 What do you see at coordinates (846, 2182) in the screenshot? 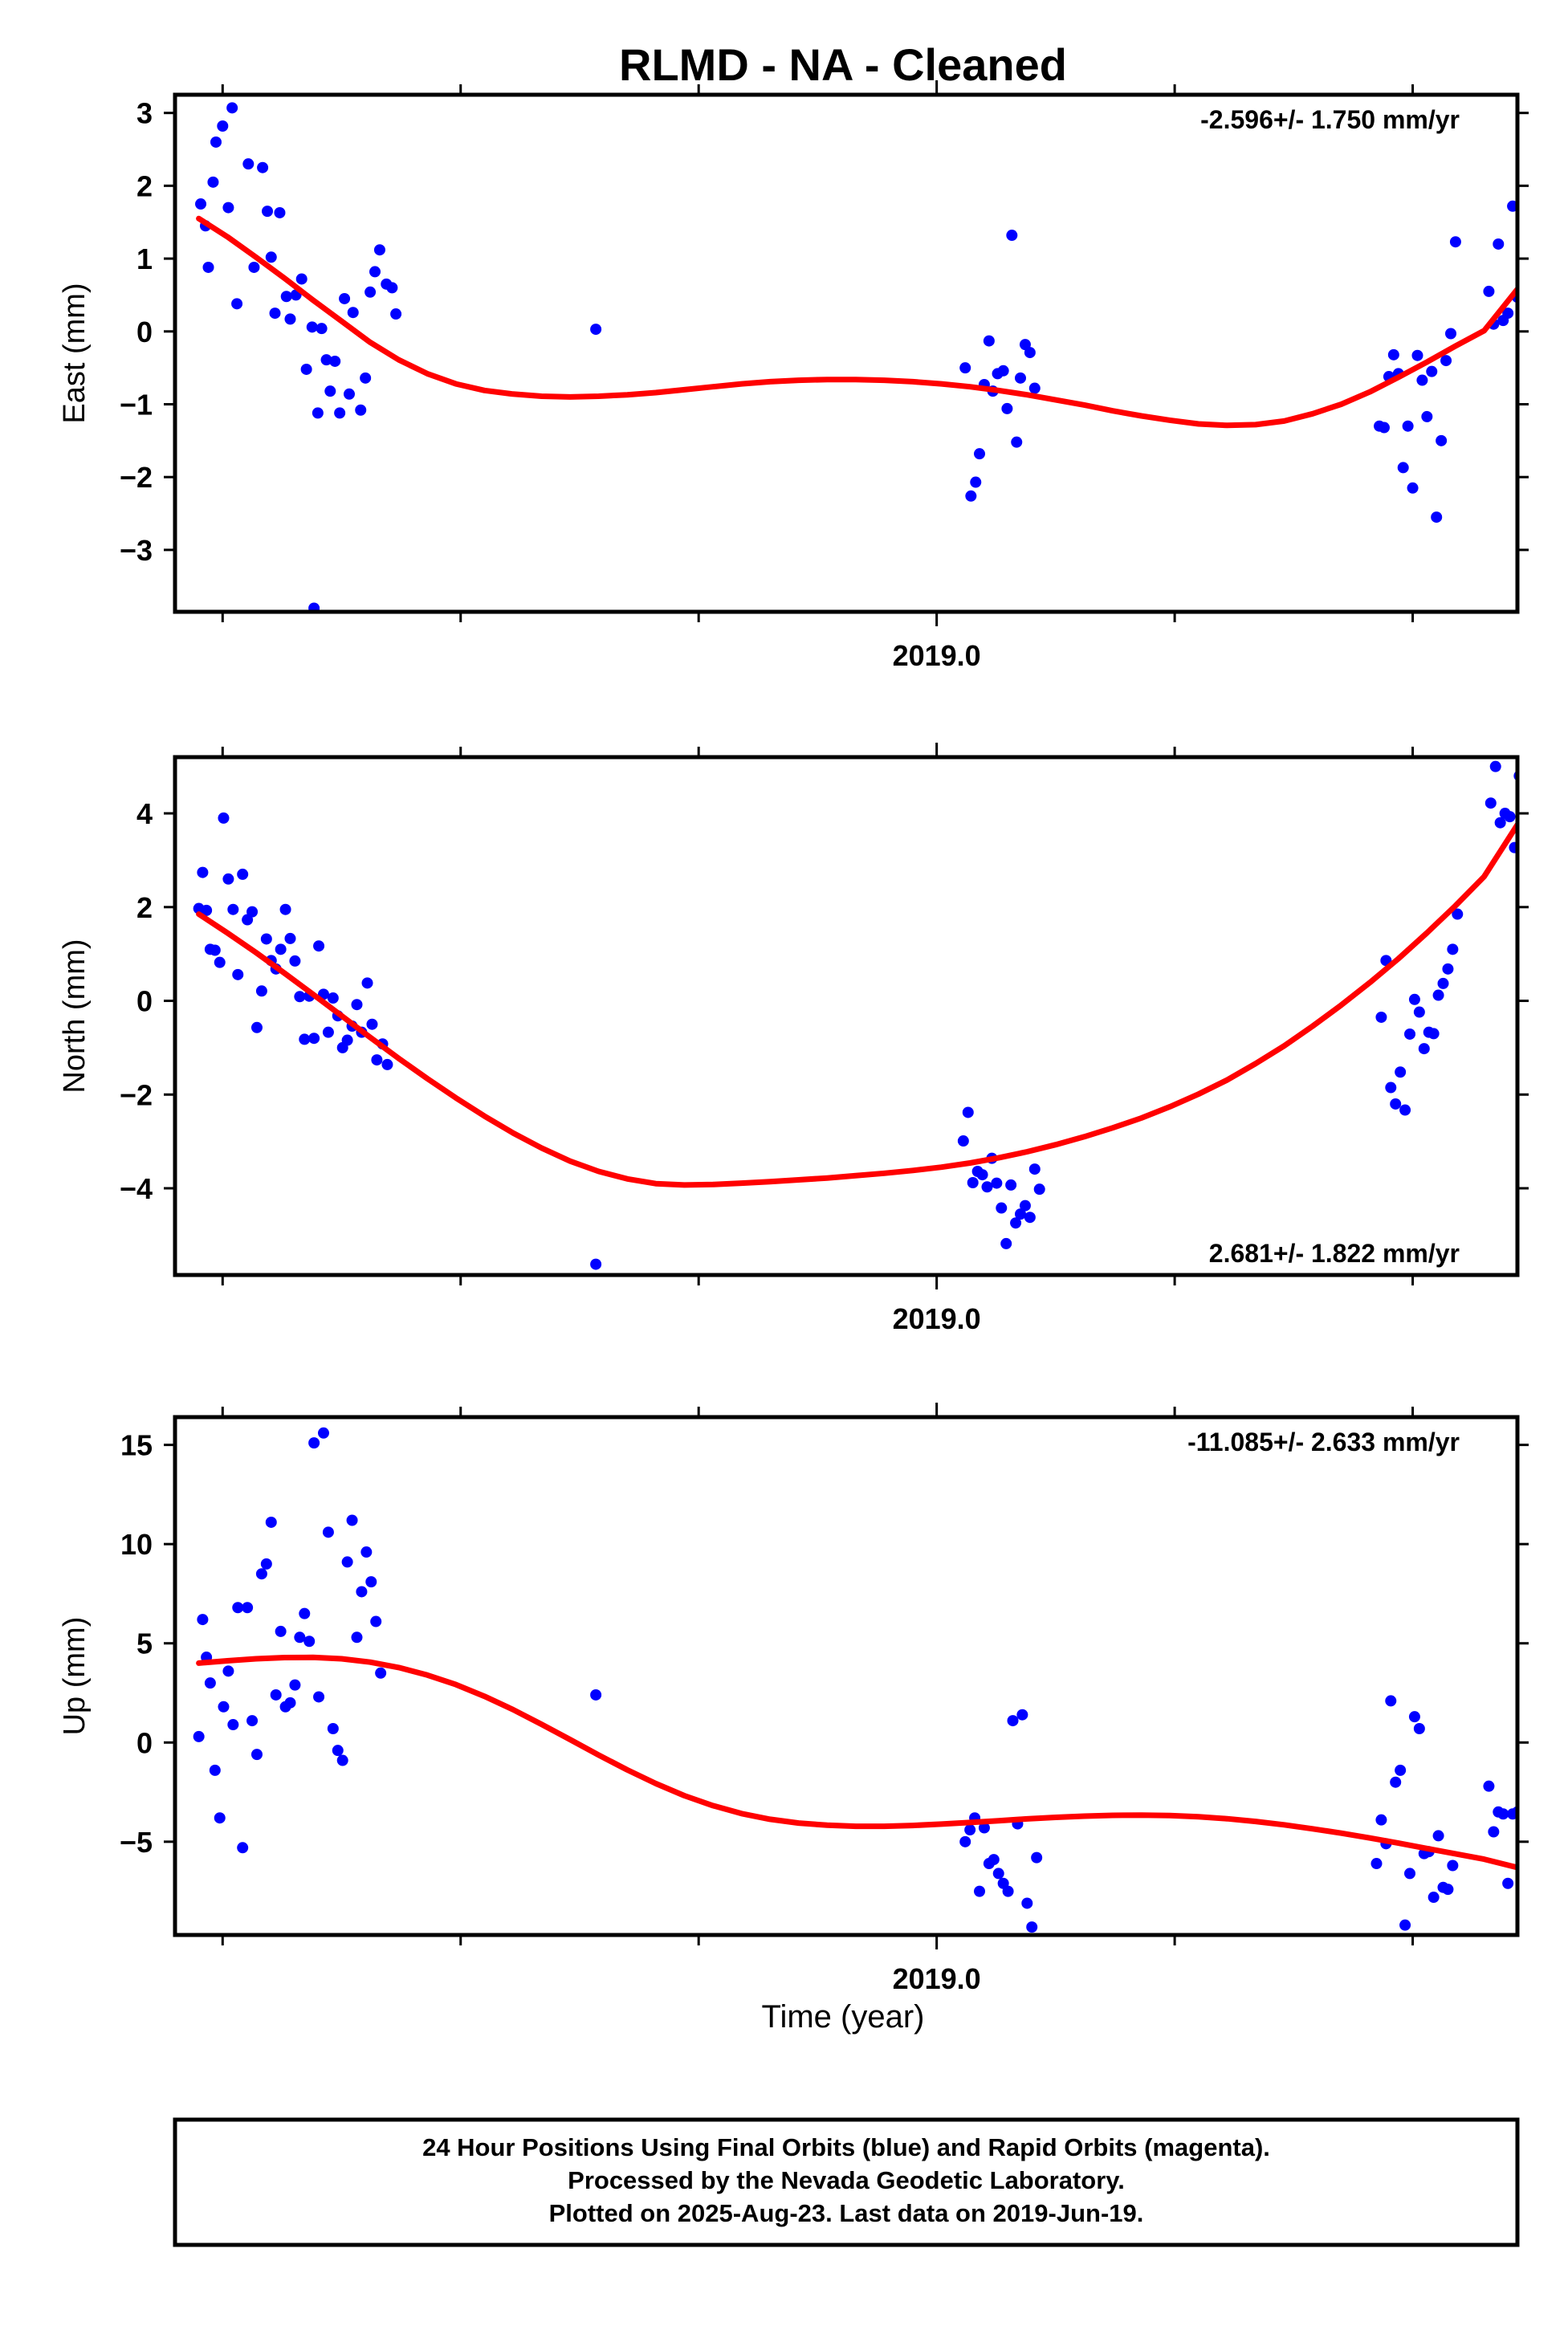
I see `footer-box` at bounding box center [846, 2182].